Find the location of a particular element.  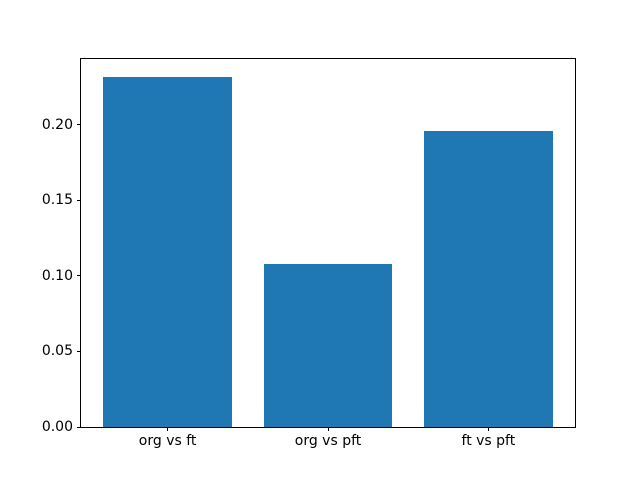

y-tick-label: 0.05 is located at coordinates (57, 351).